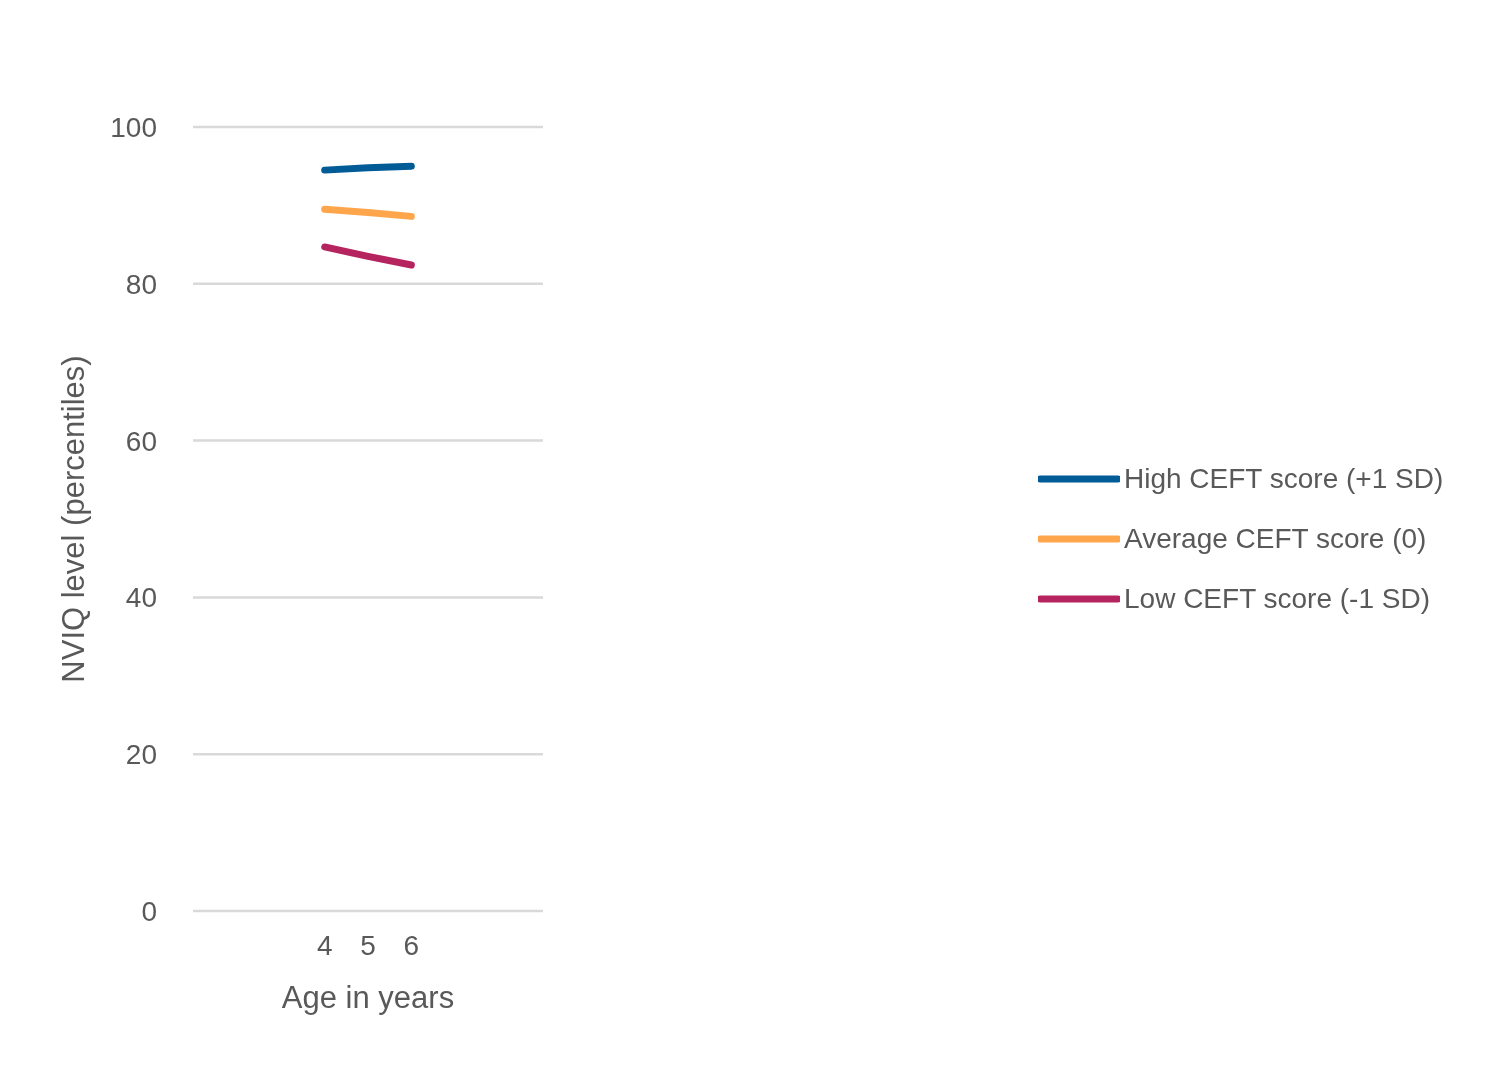 Image resolution: width=1489 pixels, height=1082 pixels. I want to click on legend-label: Average CEFT score (0), so click(1275, 539).